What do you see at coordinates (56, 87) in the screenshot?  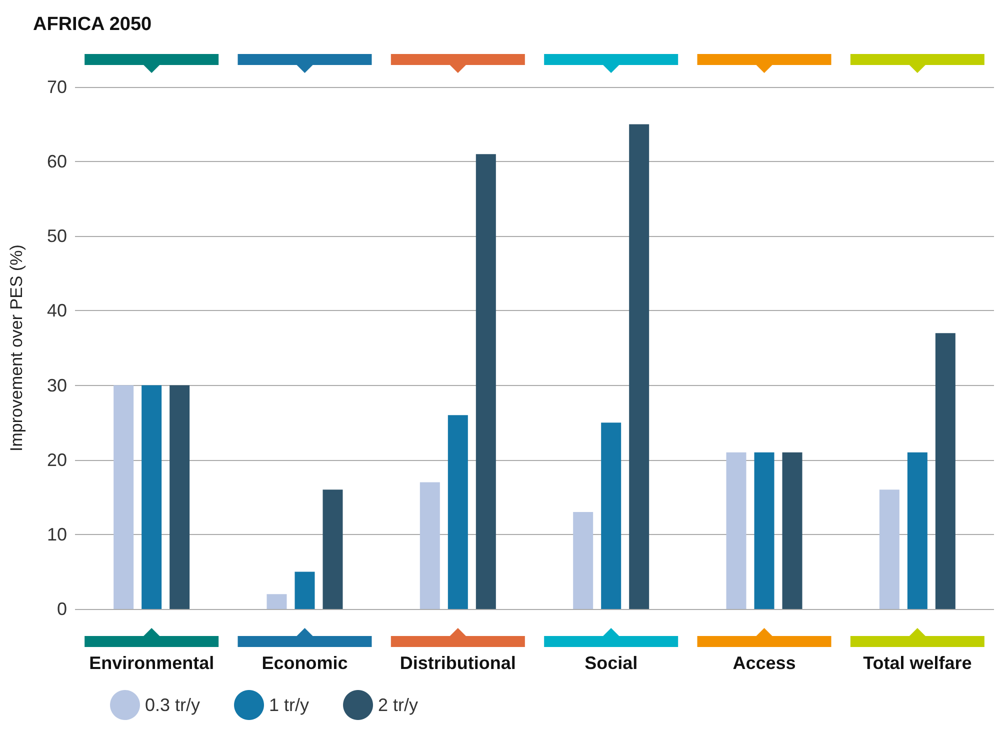 I see `y-tick-label: 70` at bounding box center [56, 87].